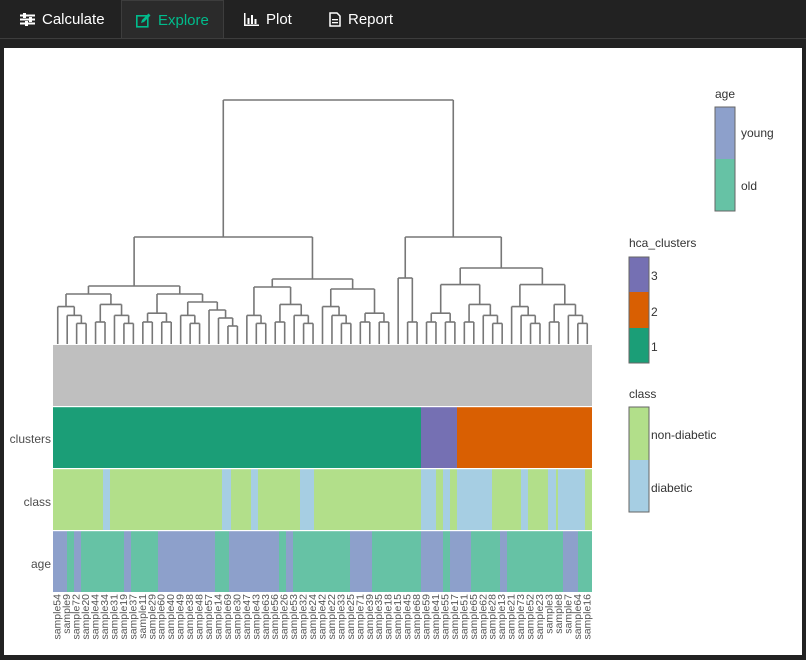 This screenshot has width=806, height=660. Describe the element at coordinates (642, 394) in the screenshot. I see `legend-class-title: class` at that location.